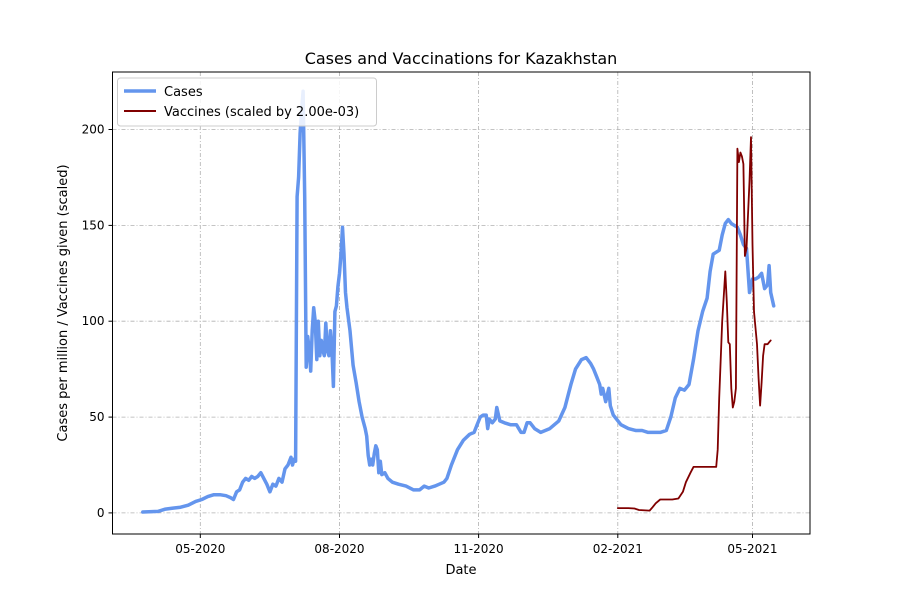 The image size is (900, 600). What do you see at coordinates (93, 321) in the screenshot?
I see `y-tick-label: 100` at bounding box center [93, 321].